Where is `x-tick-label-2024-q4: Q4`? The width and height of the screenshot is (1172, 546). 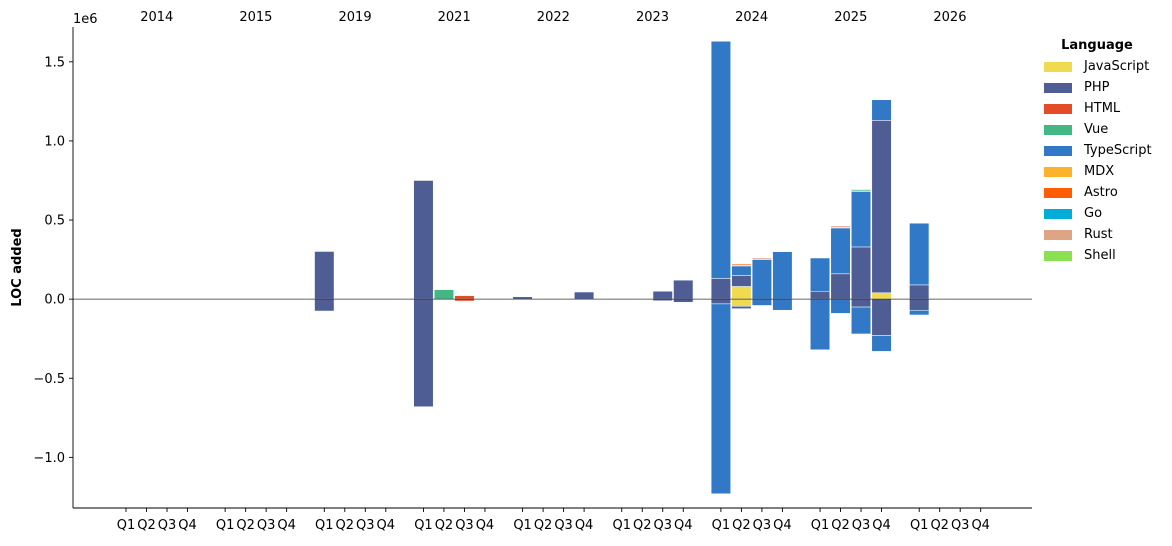
x-tick-label-2024-q4: Q4 is located at coordinates (782, 525).